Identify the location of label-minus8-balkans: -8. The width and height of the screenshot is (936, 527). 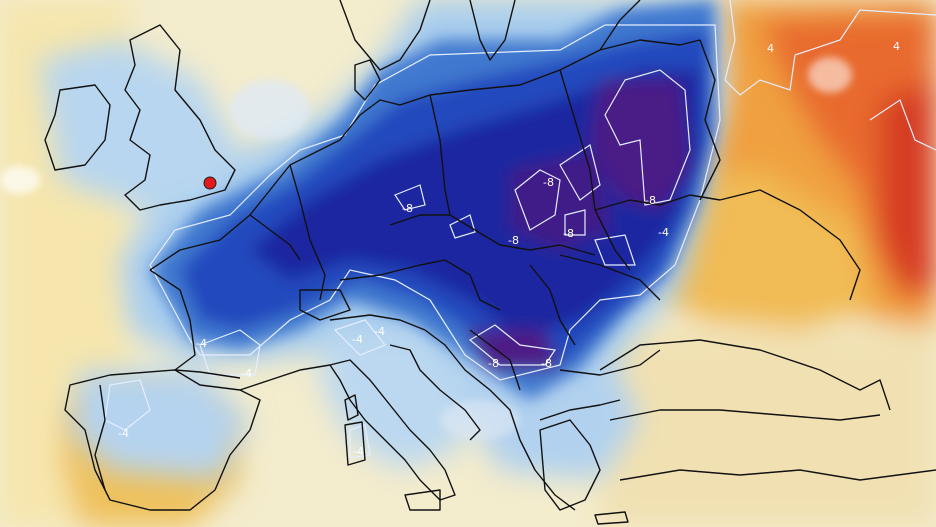
(493, 363).